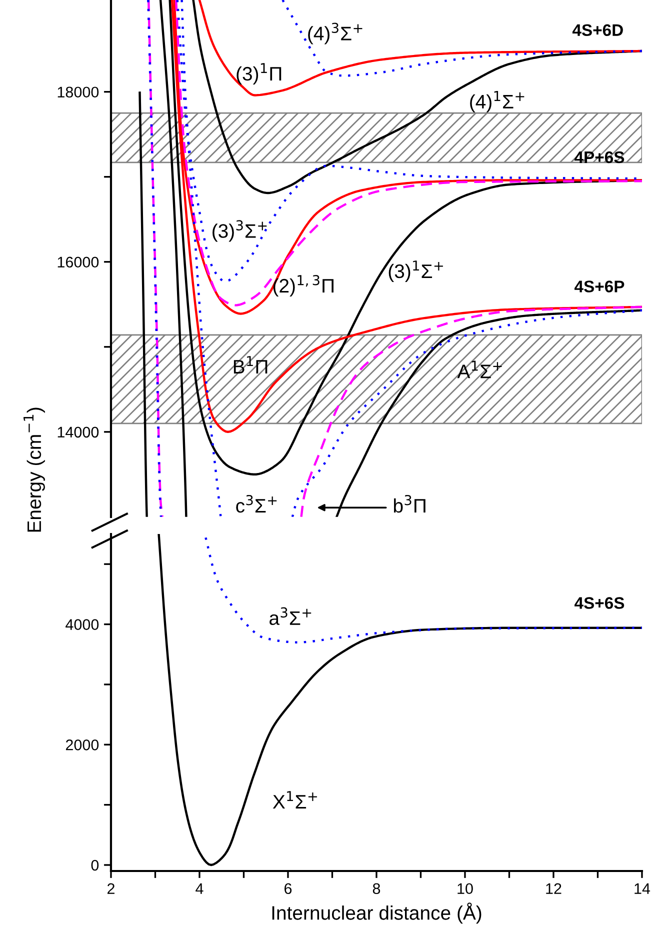 The image size is (663, 945). What do you see at coordinates (259, 74) in the screenshot?
I see `annotation: (3)$^{1}$Π` at bounding box center [259, 74].